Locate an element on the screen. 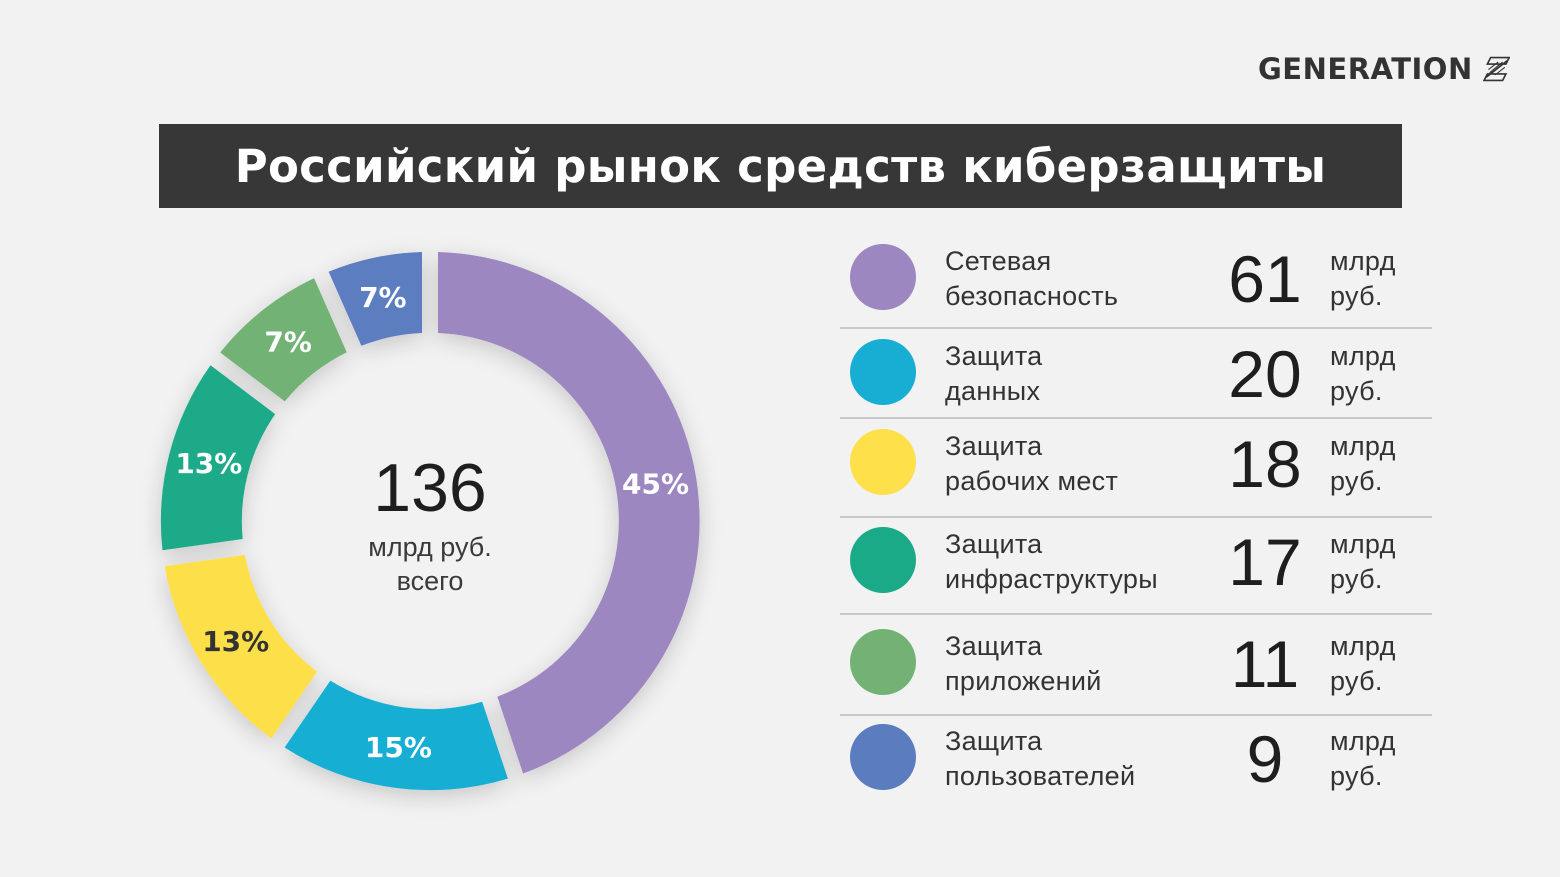 This screenshot has width=1560, height=877. legend-label: Защита рабочих мест is located at coordinates (1080, 464).